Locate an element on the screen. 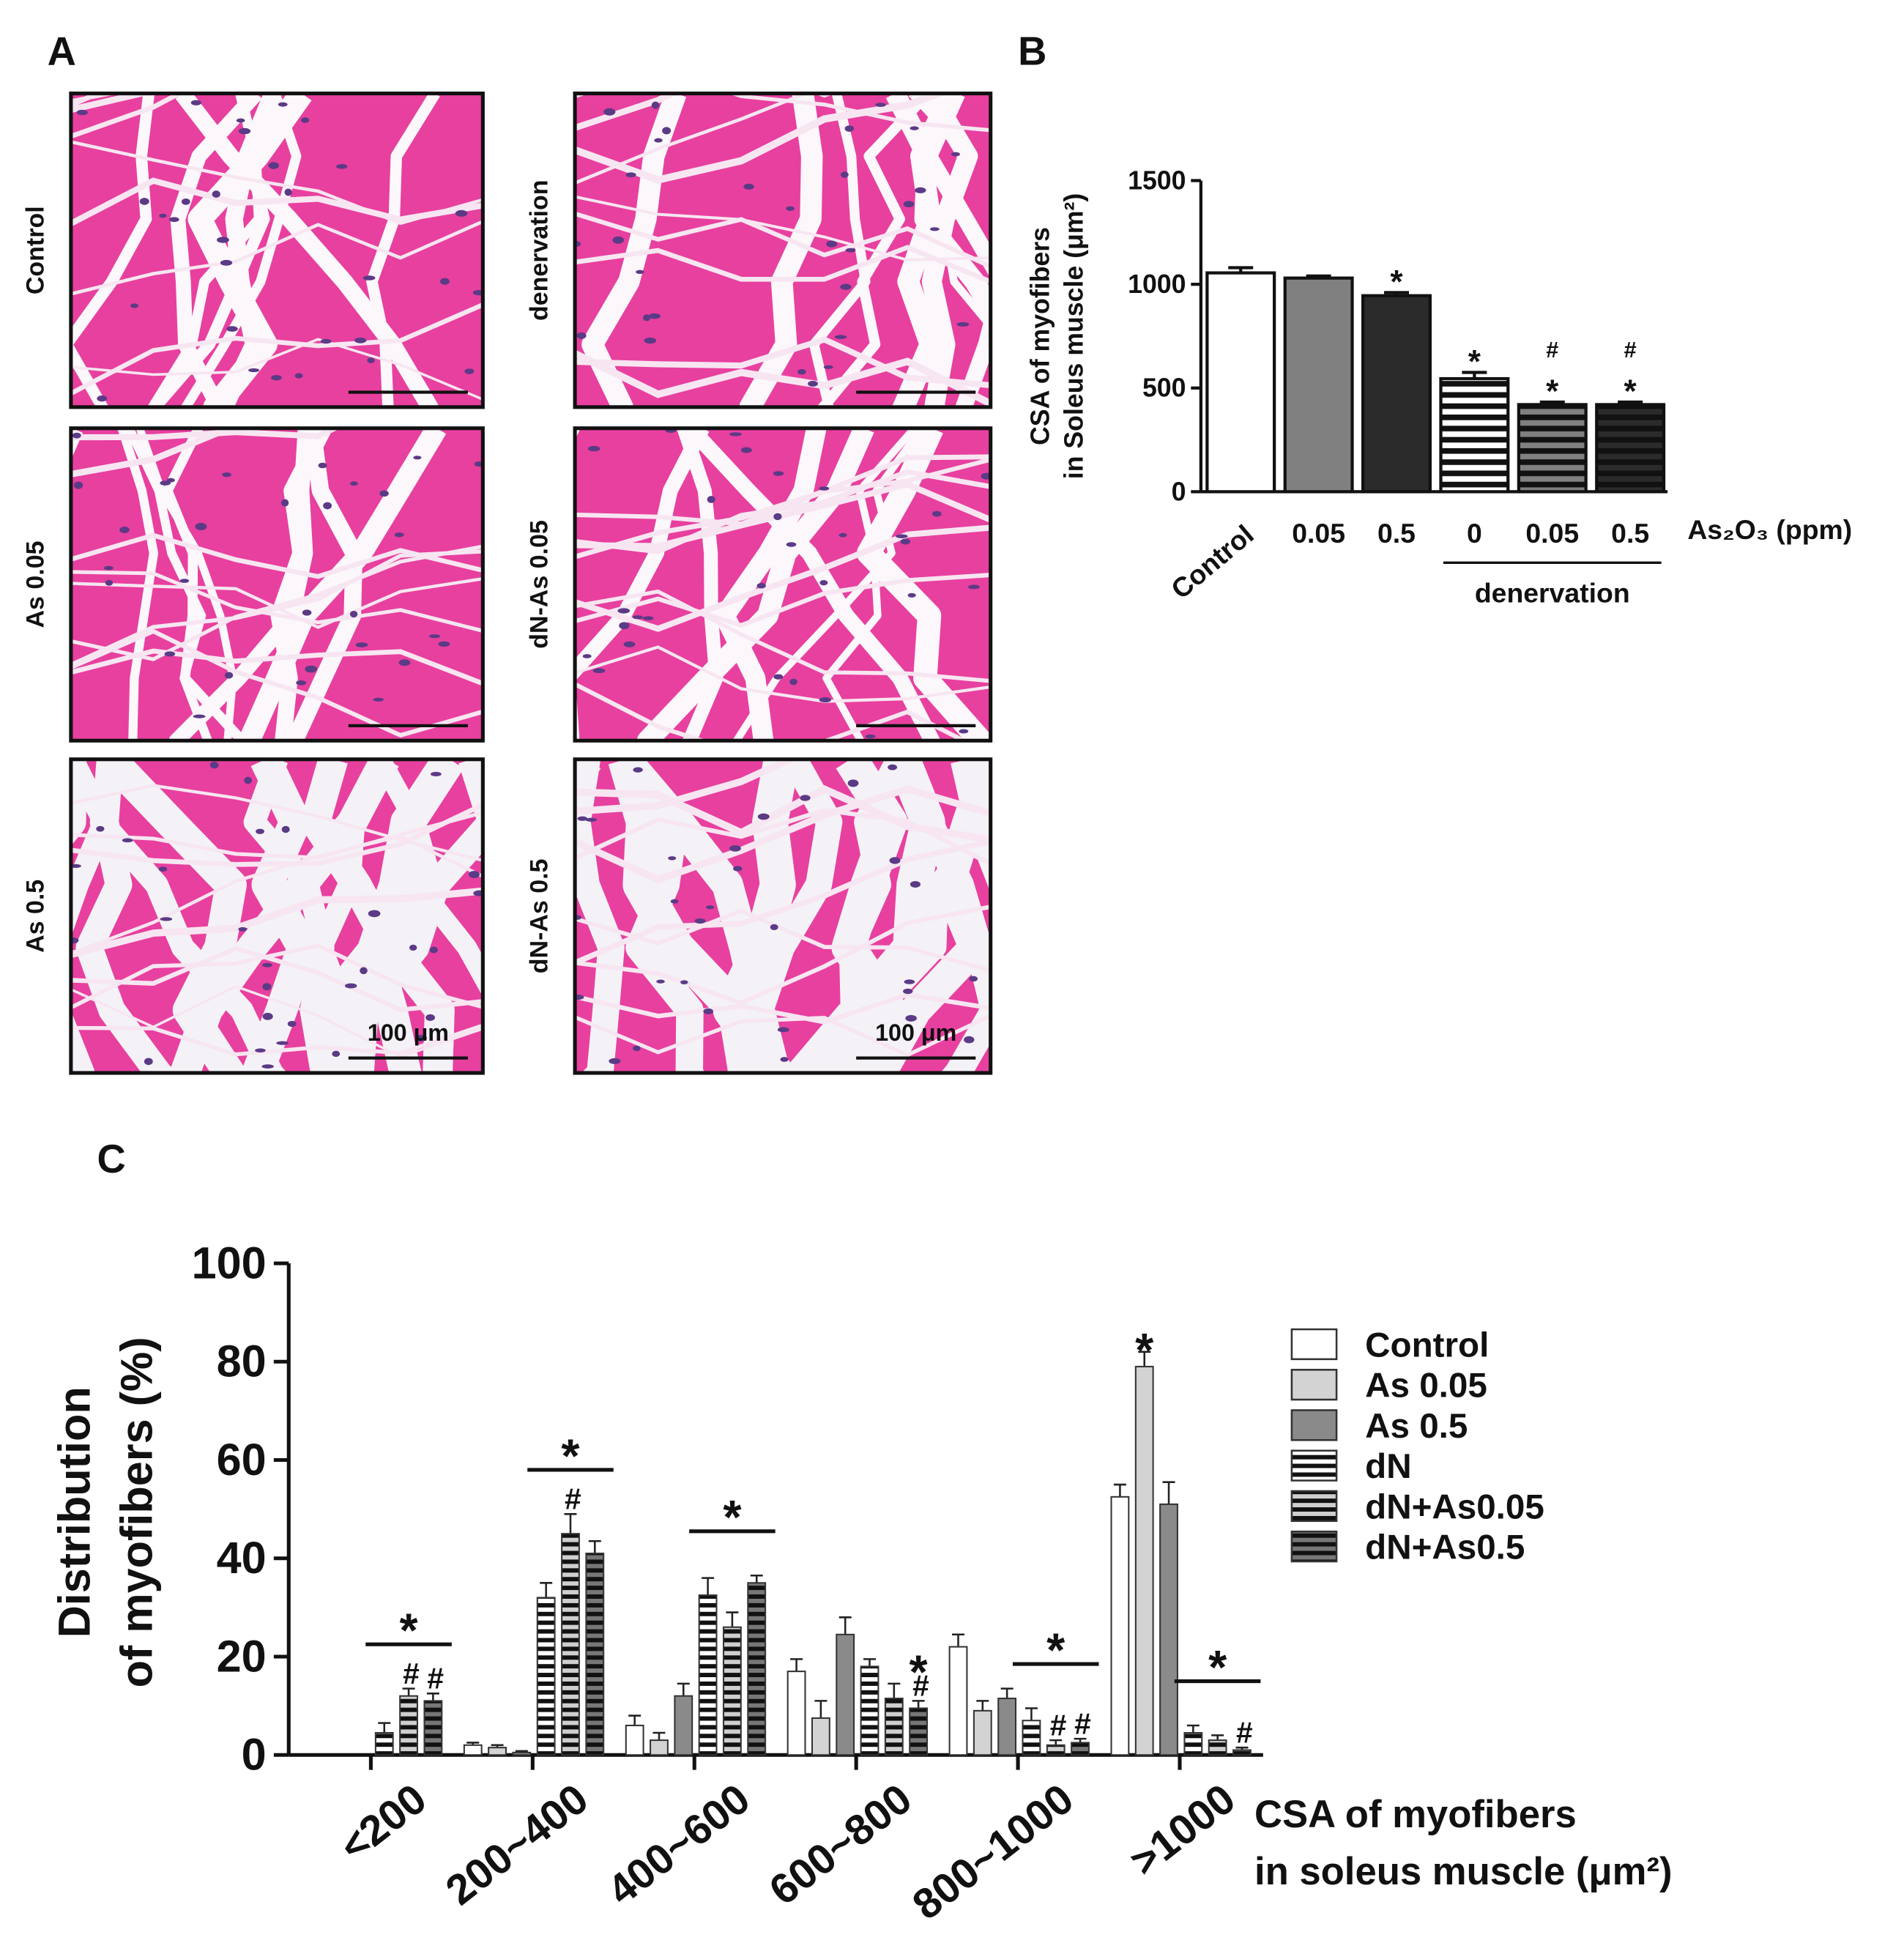 The image size is (1904, 1943). legend-swatch is located at coordinates (1314, 1506).